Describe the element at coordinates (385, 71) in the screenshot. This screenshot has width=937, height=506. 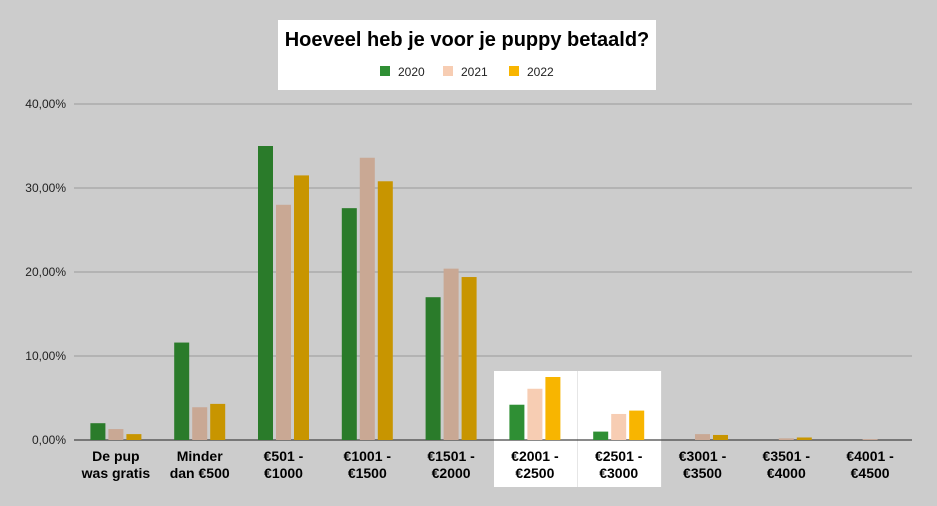
I see `legend-swatch-2020` at that location.